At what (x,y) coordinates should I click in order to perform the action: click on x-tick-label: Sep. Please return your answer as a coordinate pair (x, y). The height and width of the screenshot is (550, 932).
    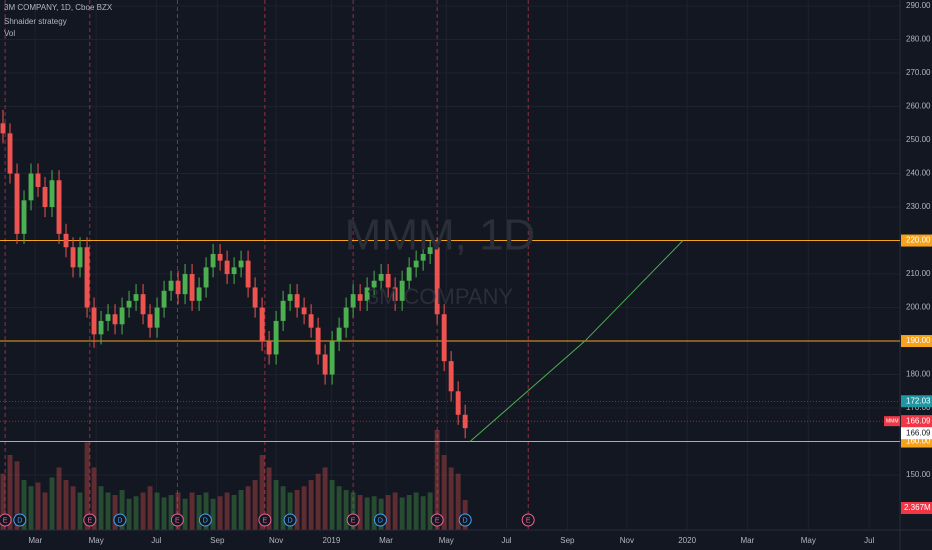
    Looking at the image, I should click on (217, 540).